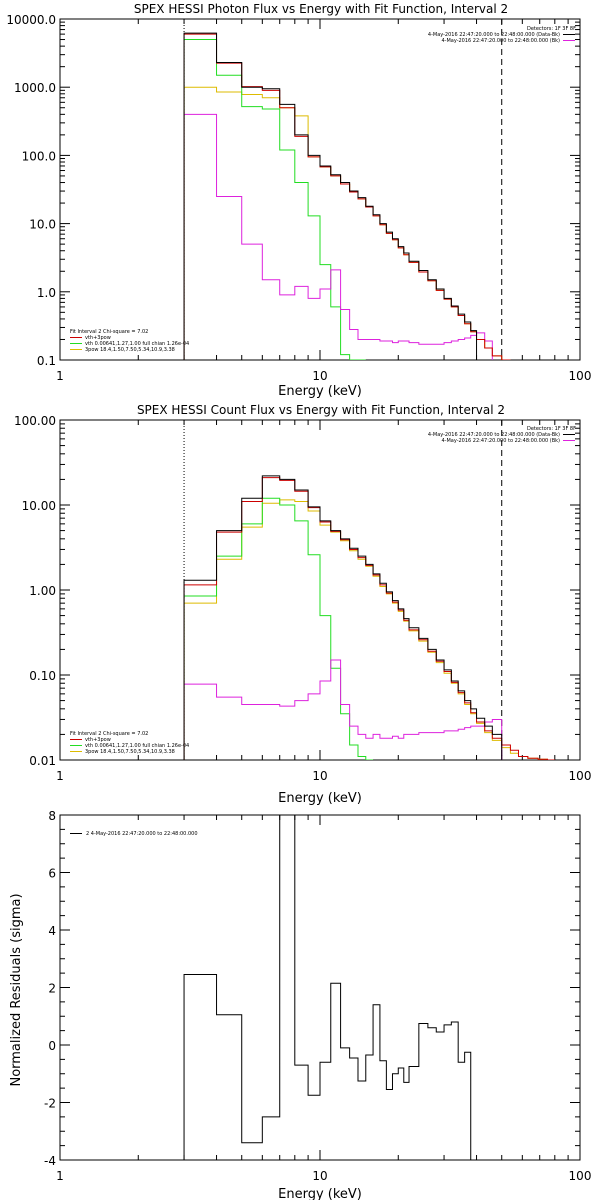 This screenshot has height=1200, width=600. I want to click on photon-flux-power-series, so click(347, 223).